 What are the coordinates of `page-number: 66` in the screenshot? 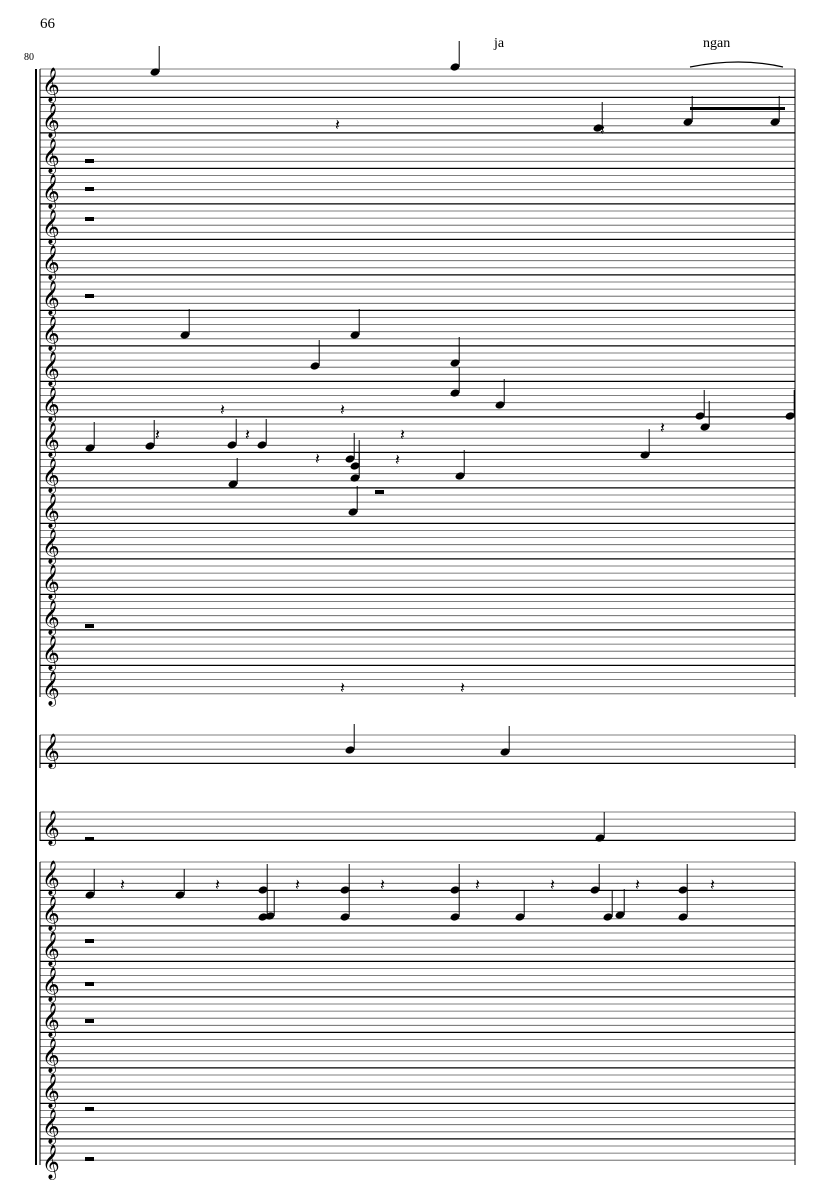 It's located at (47, 24).